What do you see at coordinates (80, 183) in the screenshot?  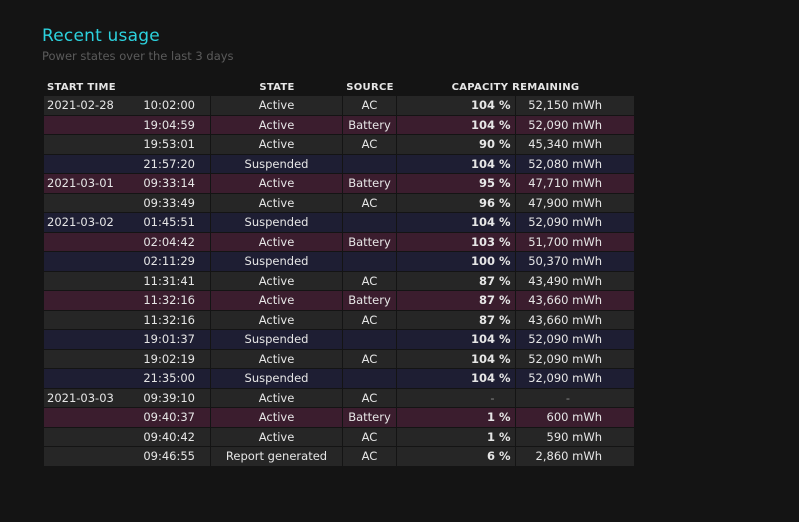 I see `start-date: 2021-03-01` at bounding box center [80, 183].